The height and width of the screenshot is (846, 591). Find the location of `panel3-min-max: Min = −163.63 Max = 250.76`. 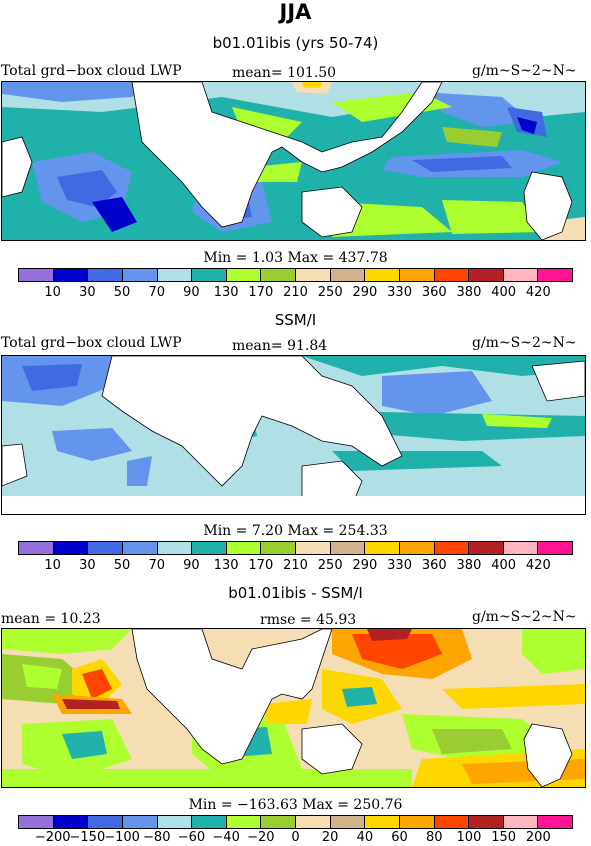

panel3-min-max: Min = −163.63 Max = 250.76 is located at coordinates (295, 805).